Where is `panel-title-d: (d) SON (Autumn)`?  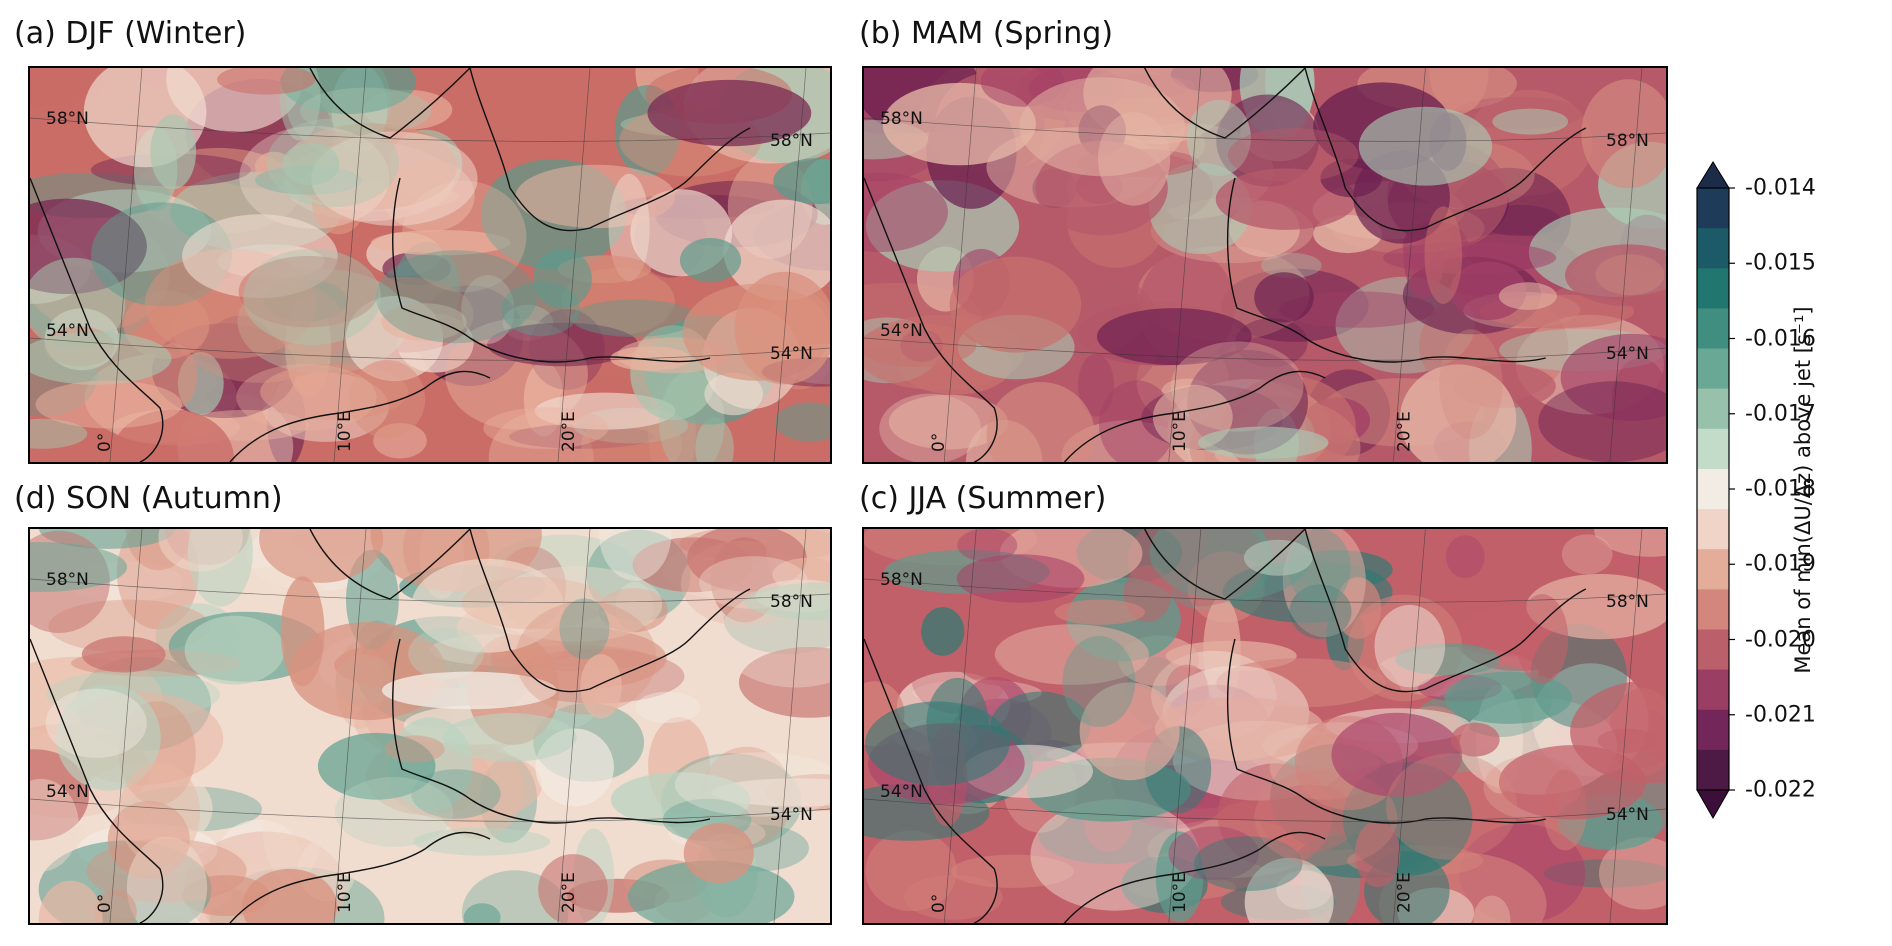 panel-title-d: (d) SON (Autumn) is located at coordinates (148, 498).